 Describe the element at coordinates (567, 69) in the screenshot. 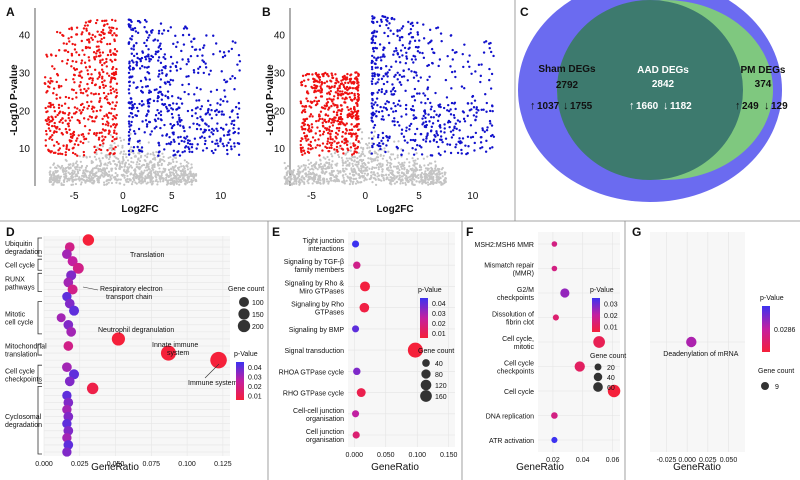

I see `venn-label-sham: Sham DEGs` at that location.